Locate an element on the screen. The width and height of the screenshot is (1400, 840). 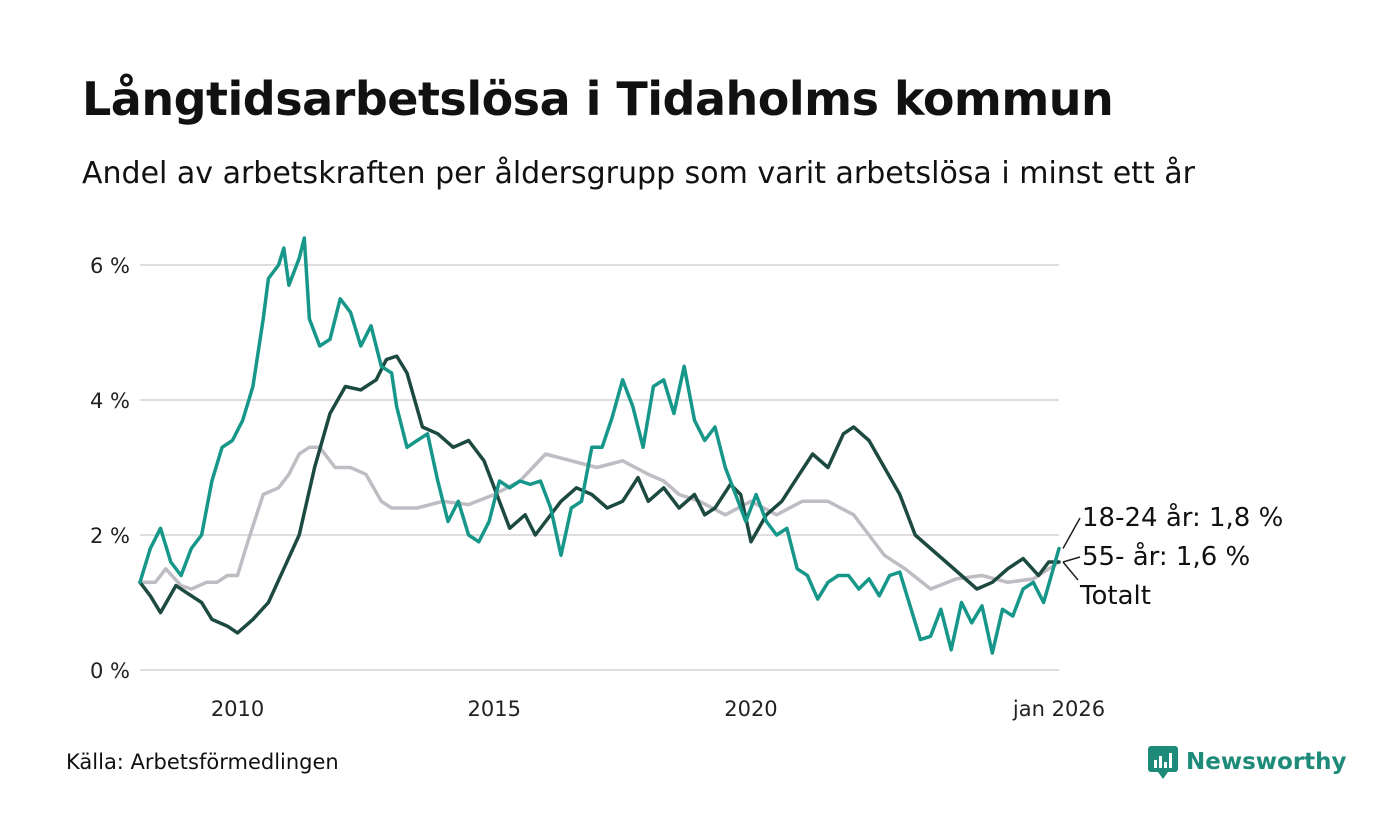
x-tick-label: jan 2026 is located at coordinates (1058, 709).